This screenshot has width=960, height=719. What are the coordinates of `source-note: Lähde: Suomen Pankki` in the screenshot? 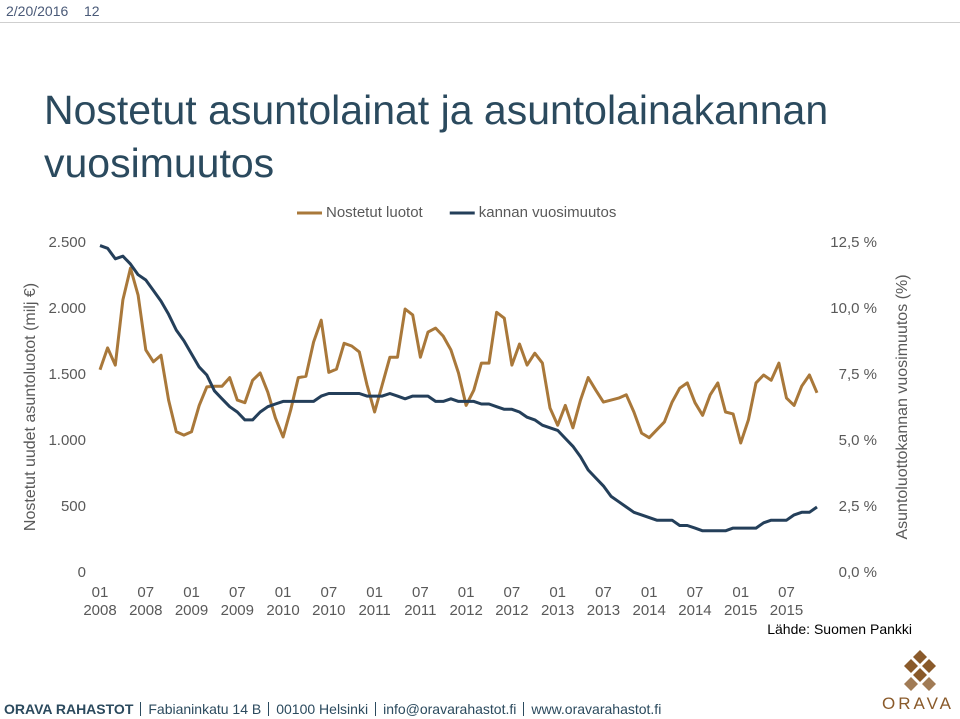 It's located at (839, 629).